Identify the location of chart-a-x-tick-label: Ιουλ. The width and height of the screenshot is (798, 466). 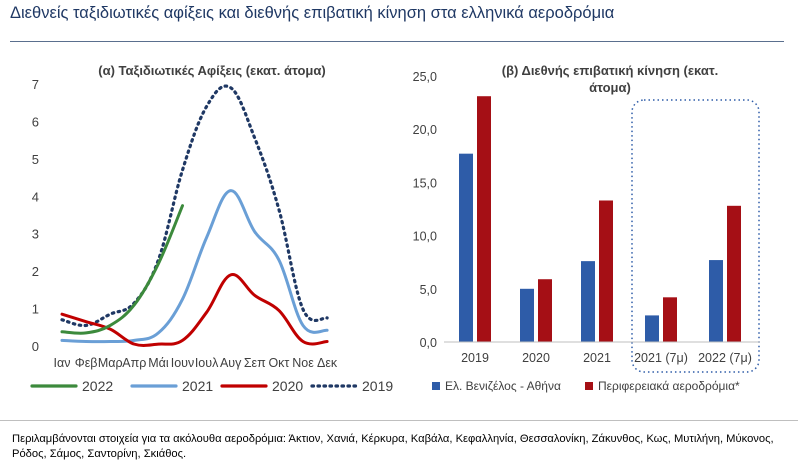
(207, 363).